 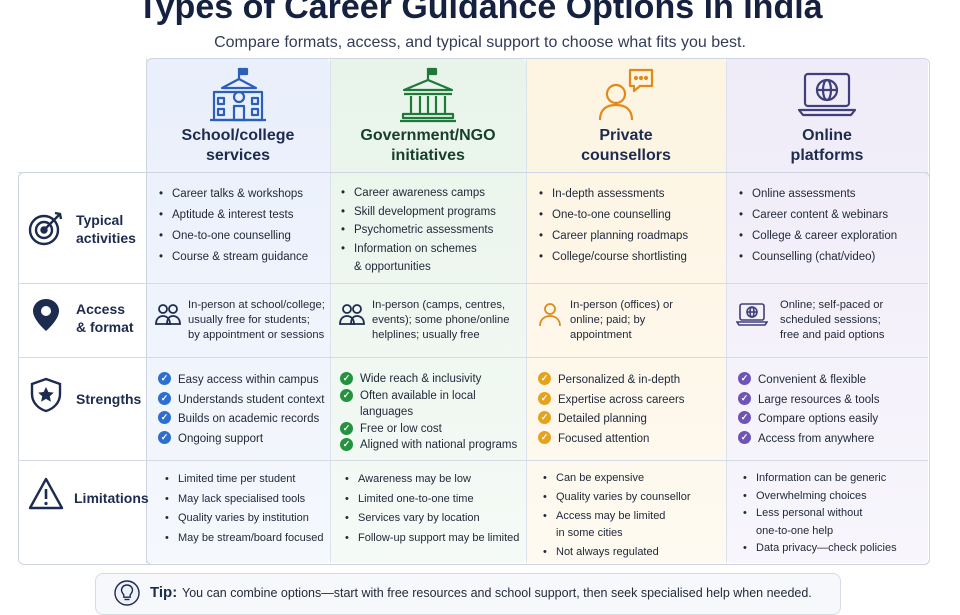 I want to click on row-label-text: Limitations, so click(x=111, y=498).